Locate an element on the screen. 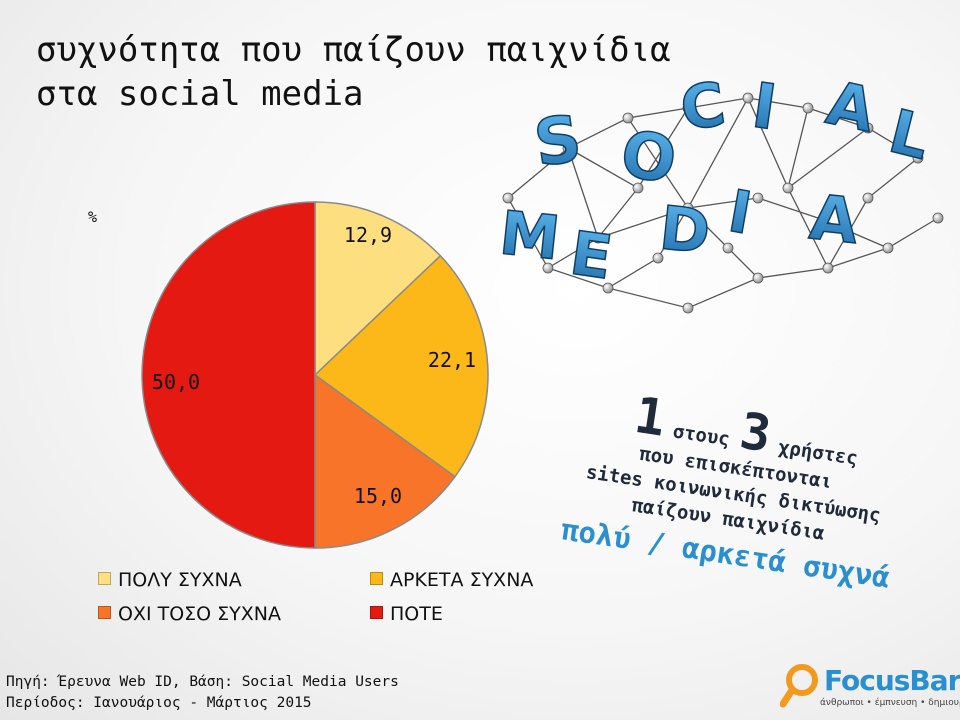  legend-item-very-often: ΠΟΛΥ ΣΥΧΝΑ is located at coordinates (170, 580).